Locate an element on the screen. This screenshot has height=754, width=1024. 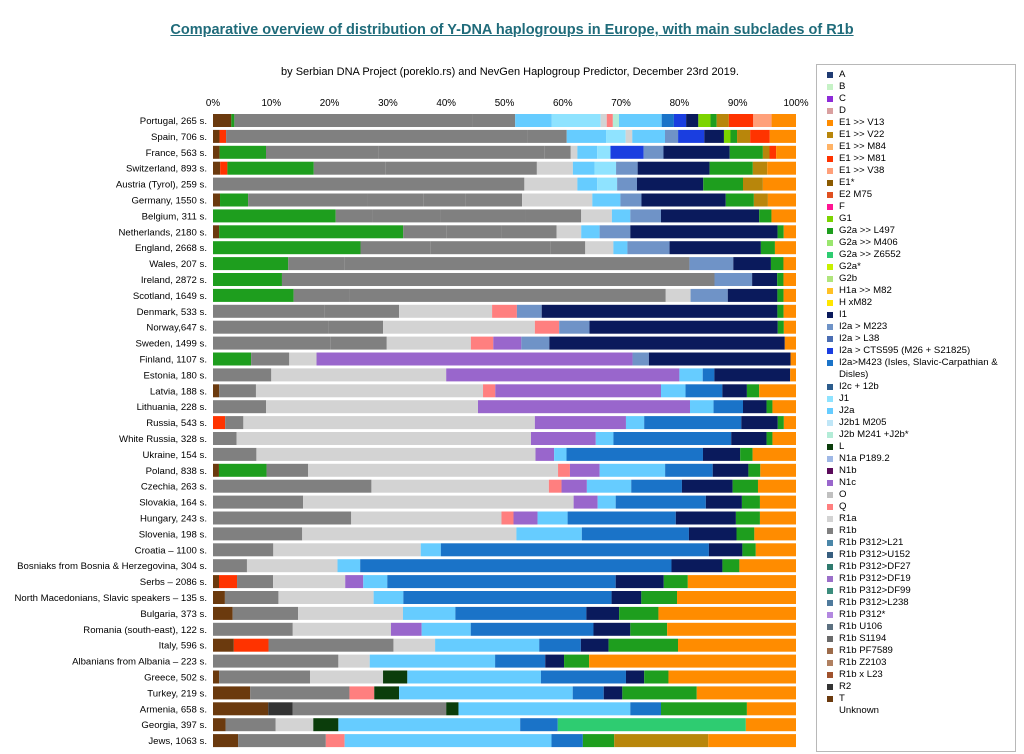
category-label: England, 2668 s. is located at coordinates (171, 248).